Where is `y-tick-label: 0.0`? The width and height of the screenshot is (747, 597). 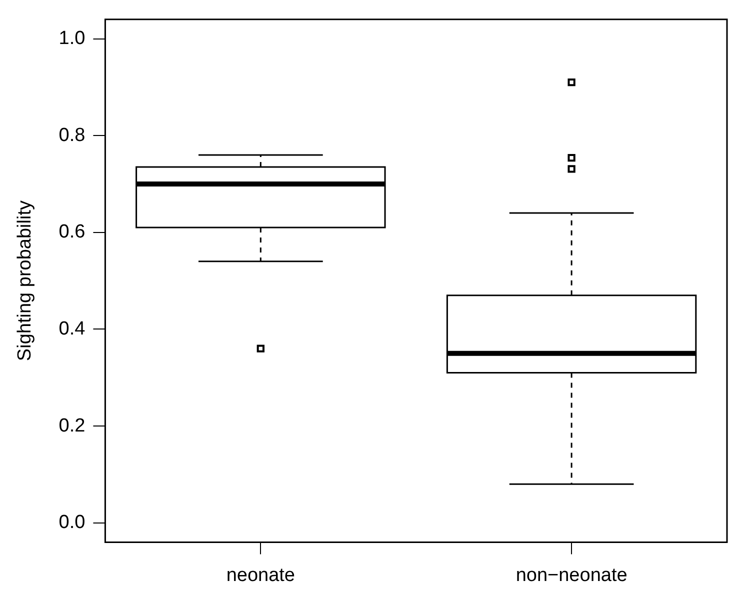 y-tick-label: 0.0 is located at coordinates (72, 523).